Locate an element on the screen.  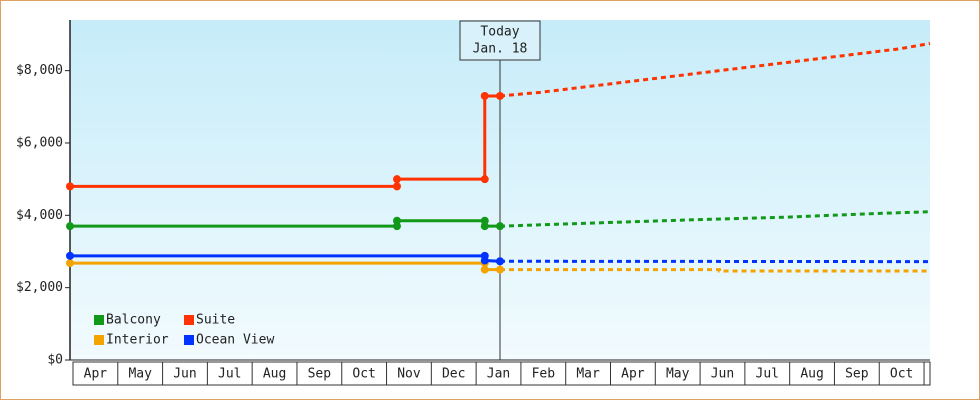
x-tick-label: Dec is located at coordinates (453, 374).